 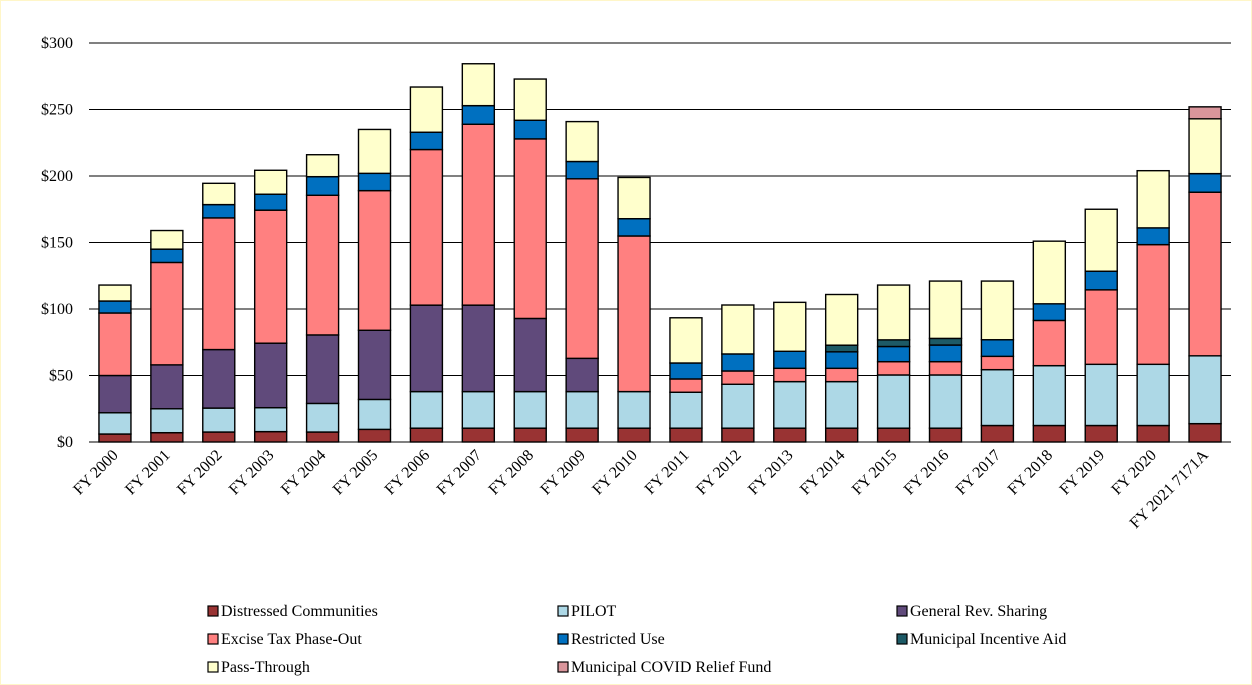 I want to click on y-tick-label: $0, so click(x=65, y=442).